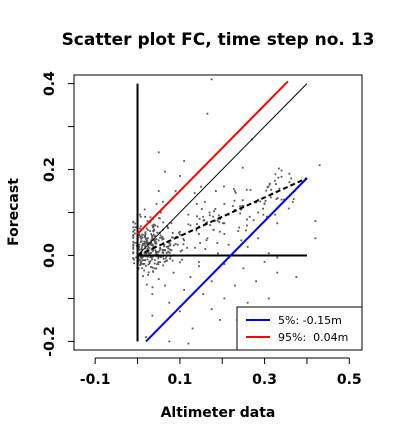  Describe the element at coordinates (218, 413) in the screenshot. I see `x-axis-label: Altimeter data` at that location.